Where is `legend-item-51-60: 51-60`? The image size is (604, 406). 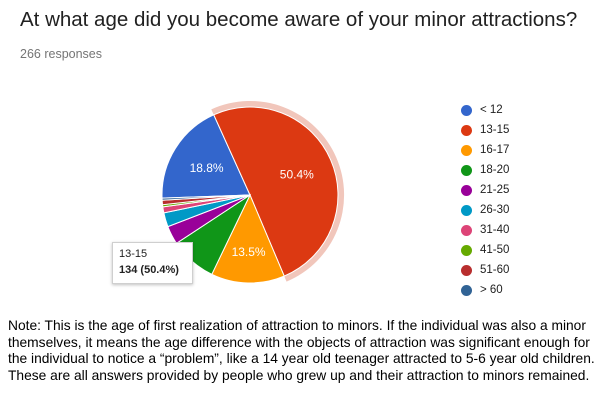 legend-item-51-60: 51-60 is located at coordinates (485, 270).